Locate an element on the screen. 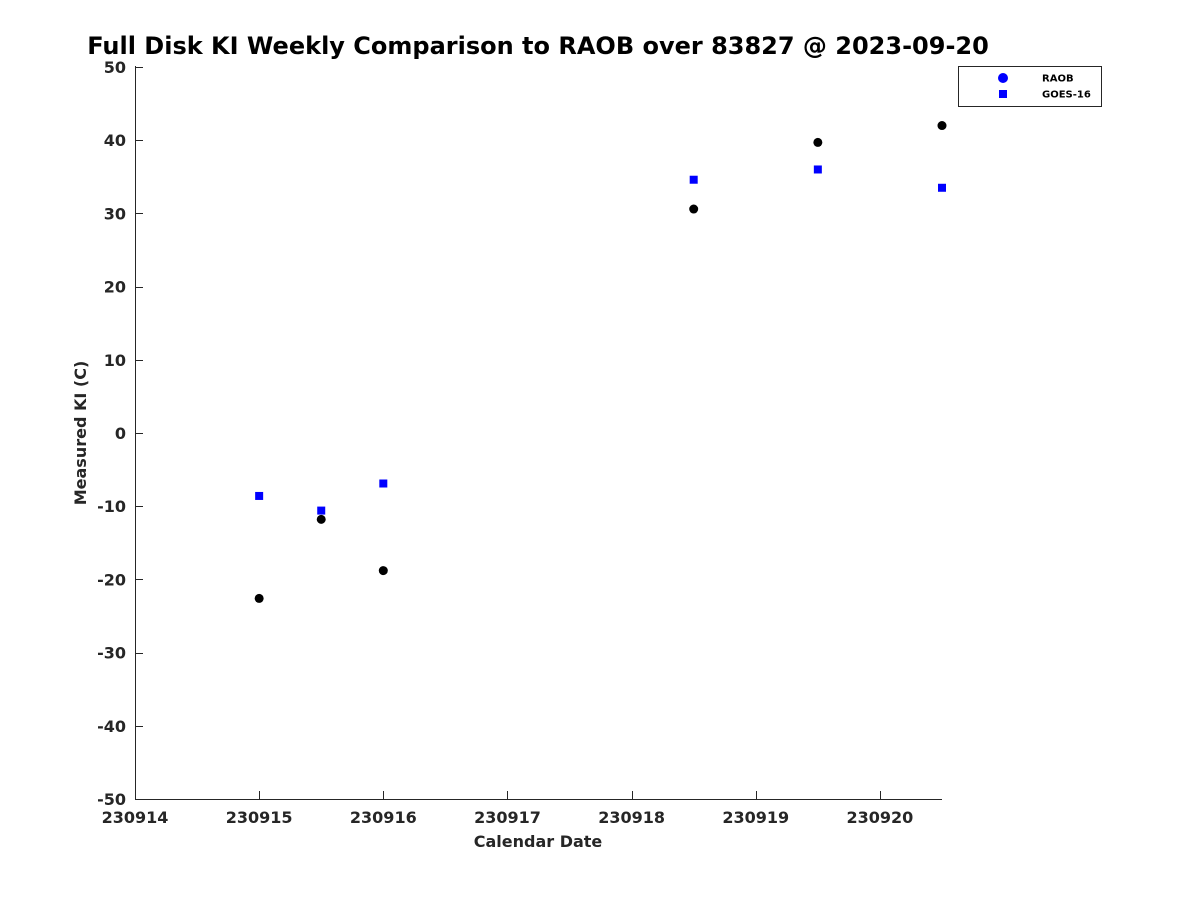 This screenshot has height=900, width=1200. x-tick-label: 230915 is located at coordinates (259, 817).